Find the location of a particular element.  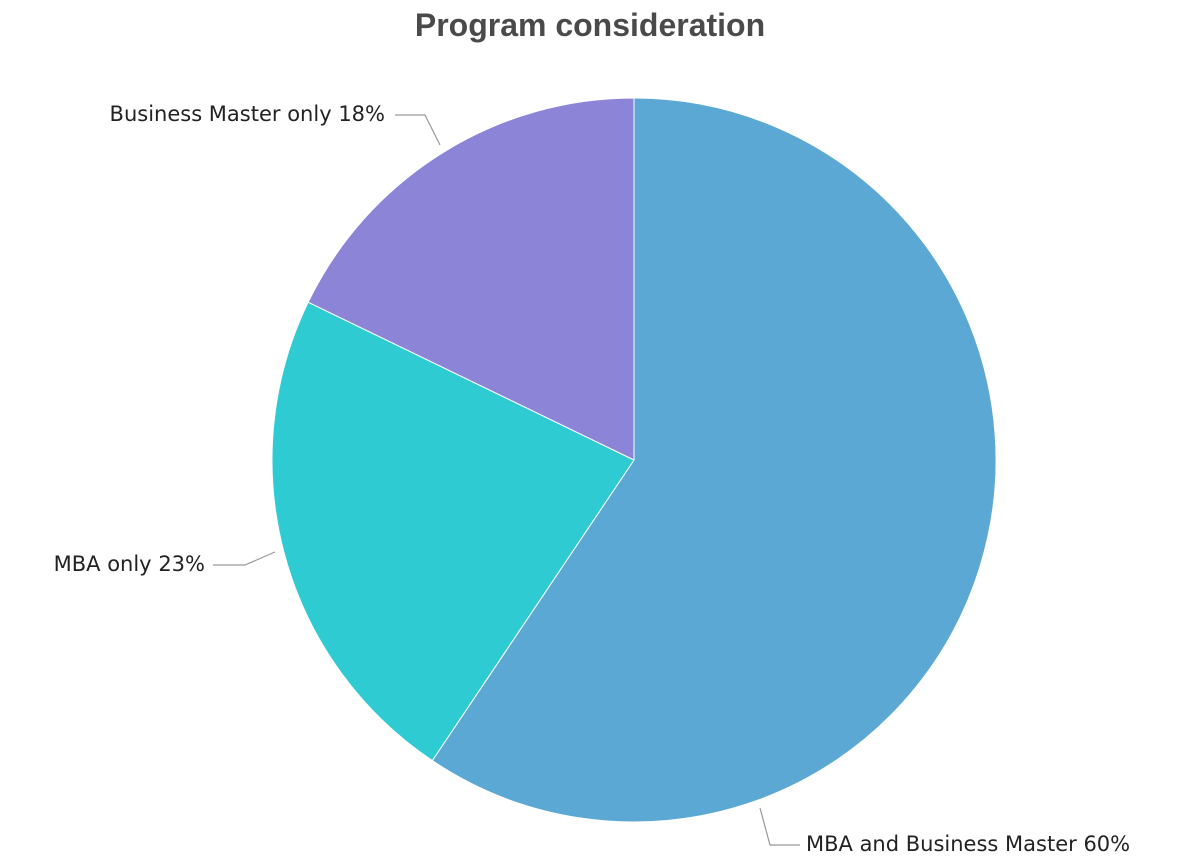

slice-value: 18% is located at coordinates (361, 114).